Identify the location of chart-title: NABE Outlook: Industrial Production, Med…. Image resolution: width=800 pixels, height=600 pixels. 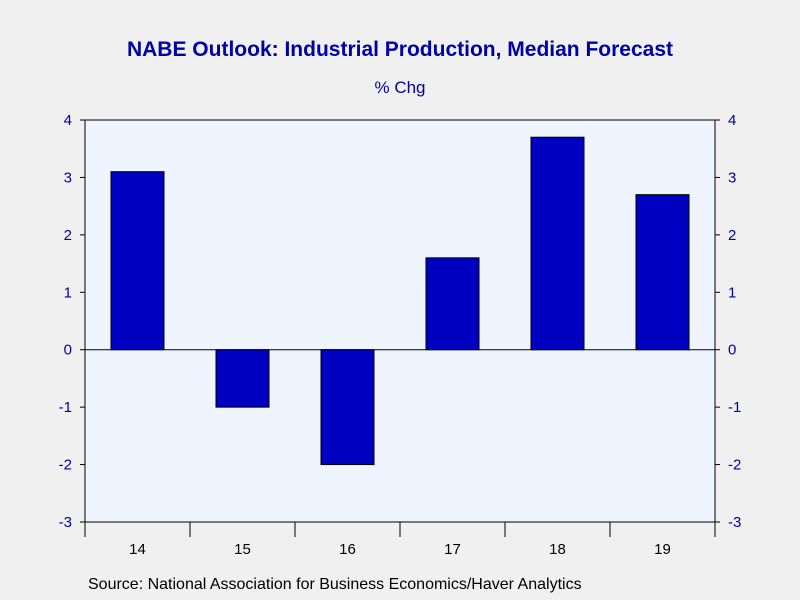
(400, 49).